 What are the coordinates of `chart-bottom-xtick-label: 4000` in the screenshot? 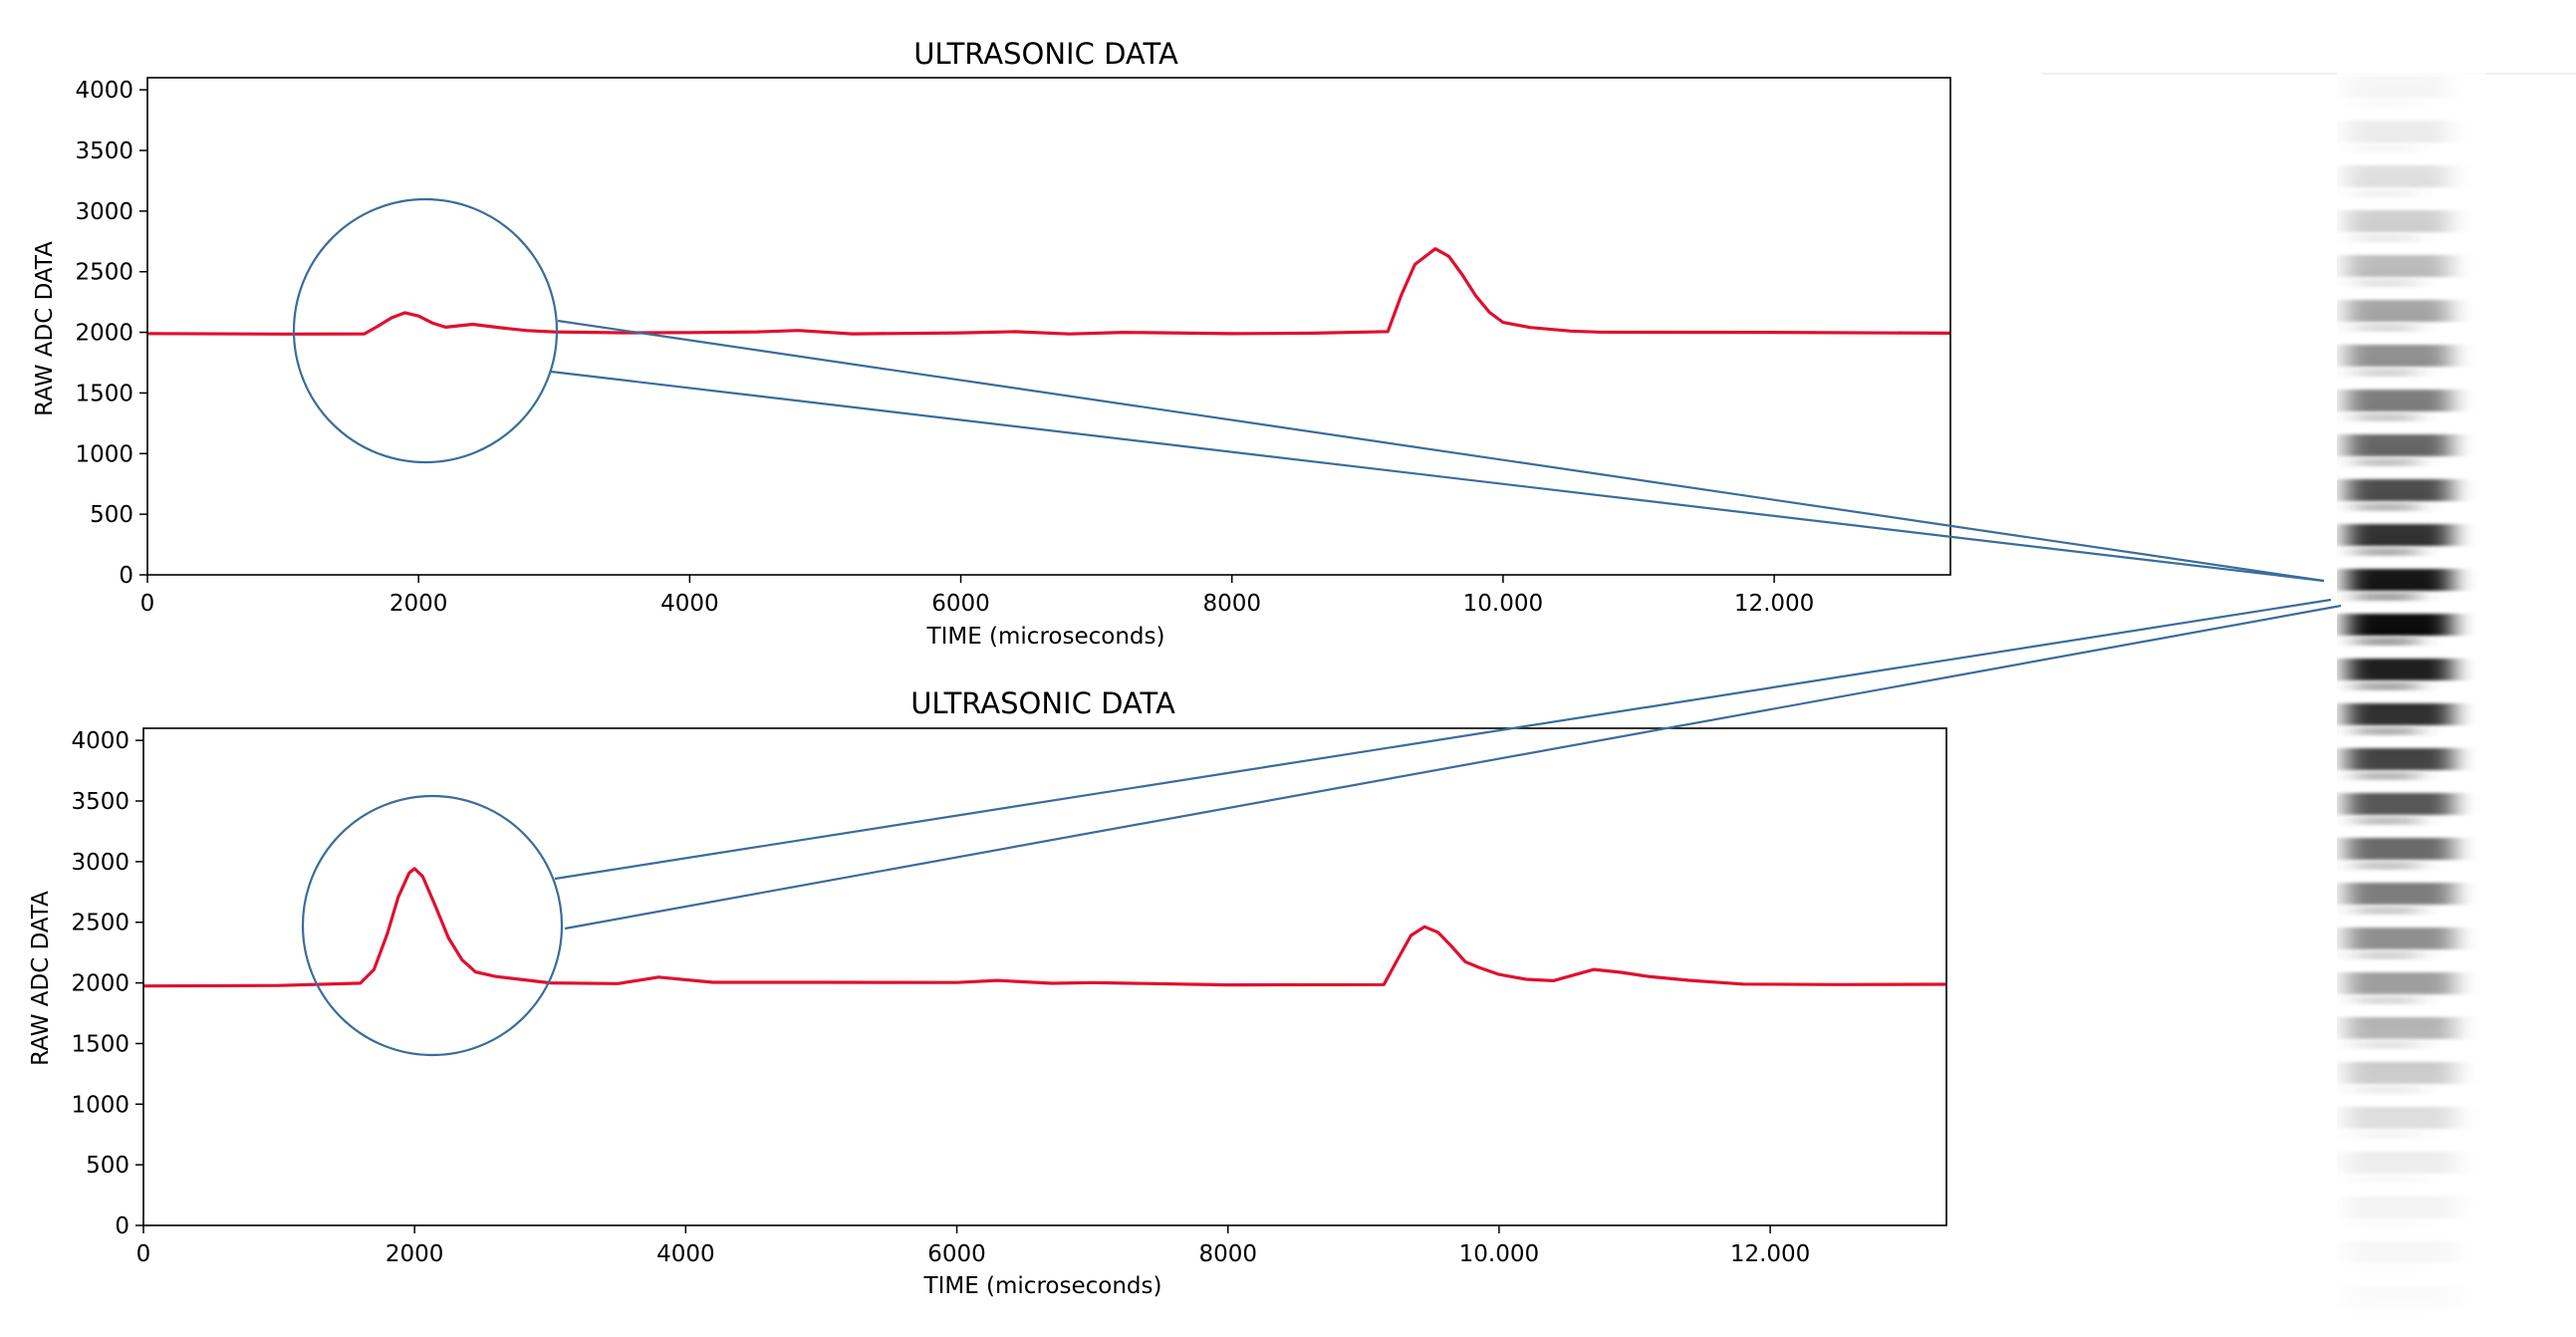 It's located at (685, 1254).